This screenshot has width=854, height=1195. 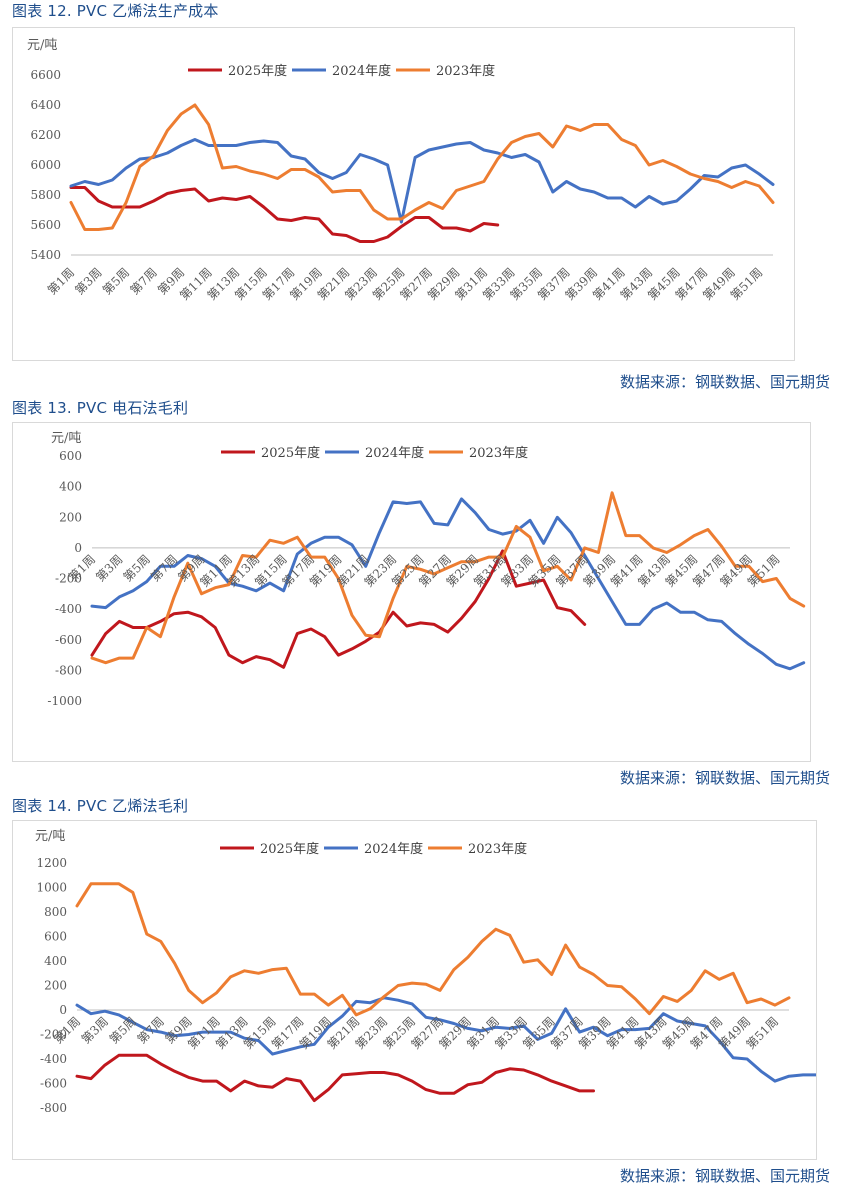 I want to click on chart-title-13: 图表 13. PVC 电石法毛利, so click(x=100, y=408).